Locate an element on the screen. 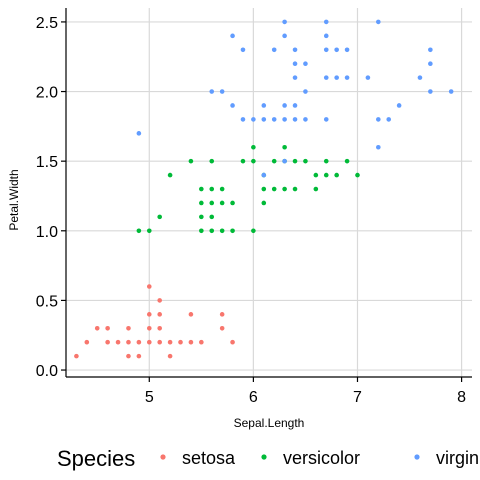 This screenshot has width=480, height=480. x-tick-label: 6 is located at coordinates (253, 397).